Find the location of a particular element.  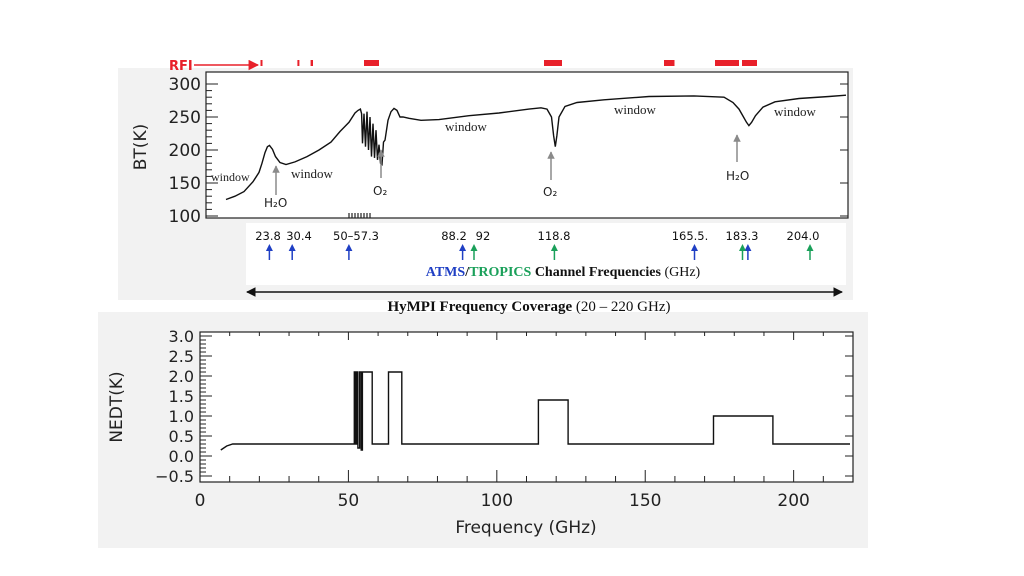

channel-label-92: 92 is located at coordinates (483, 236).